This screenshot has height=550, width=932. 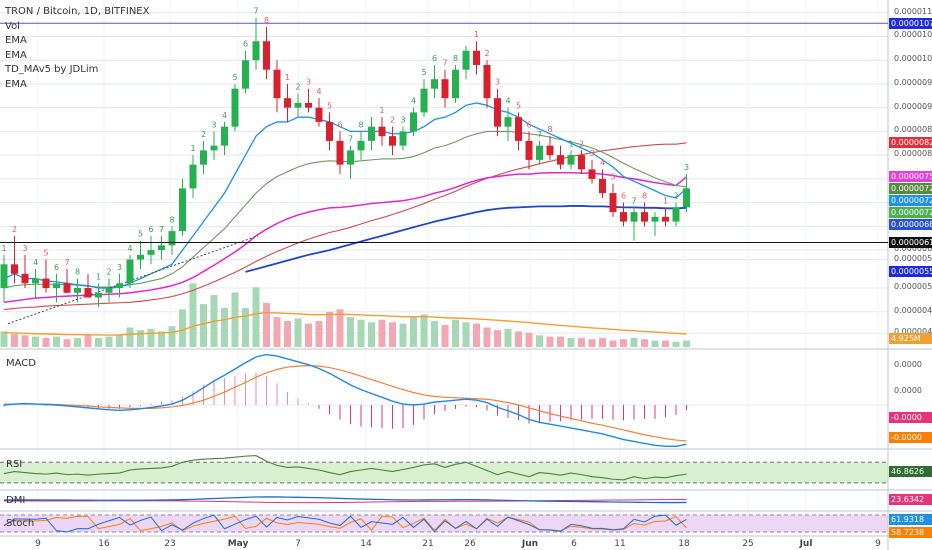 What do you see at coordinates (16, 55) in the screenshot?
I see `legend-item-ema-2: EMA` at bounding box center [16, 55].